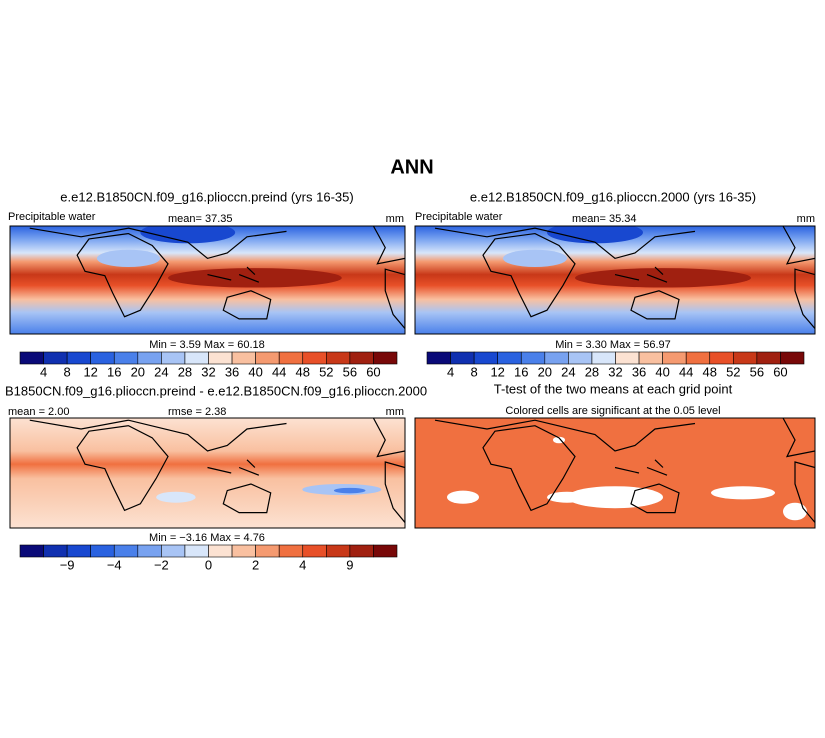 The image size is (825, 738). Describe the element at coordinates (615, 371) in the screenshot. I see `colorbar-label: 32` at that location.